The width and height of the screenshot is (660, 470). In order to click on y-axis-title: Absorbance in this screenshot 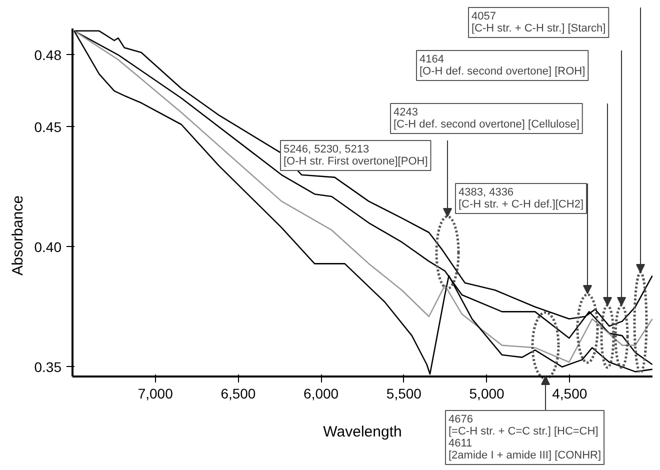, I will do `click(17, 235)`.